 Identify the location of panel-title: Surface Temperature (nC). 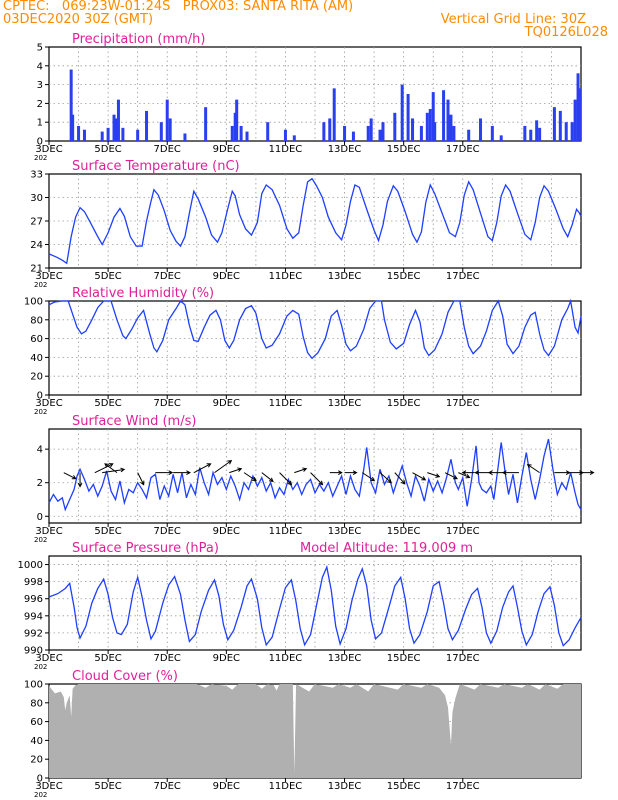
(156, 166).